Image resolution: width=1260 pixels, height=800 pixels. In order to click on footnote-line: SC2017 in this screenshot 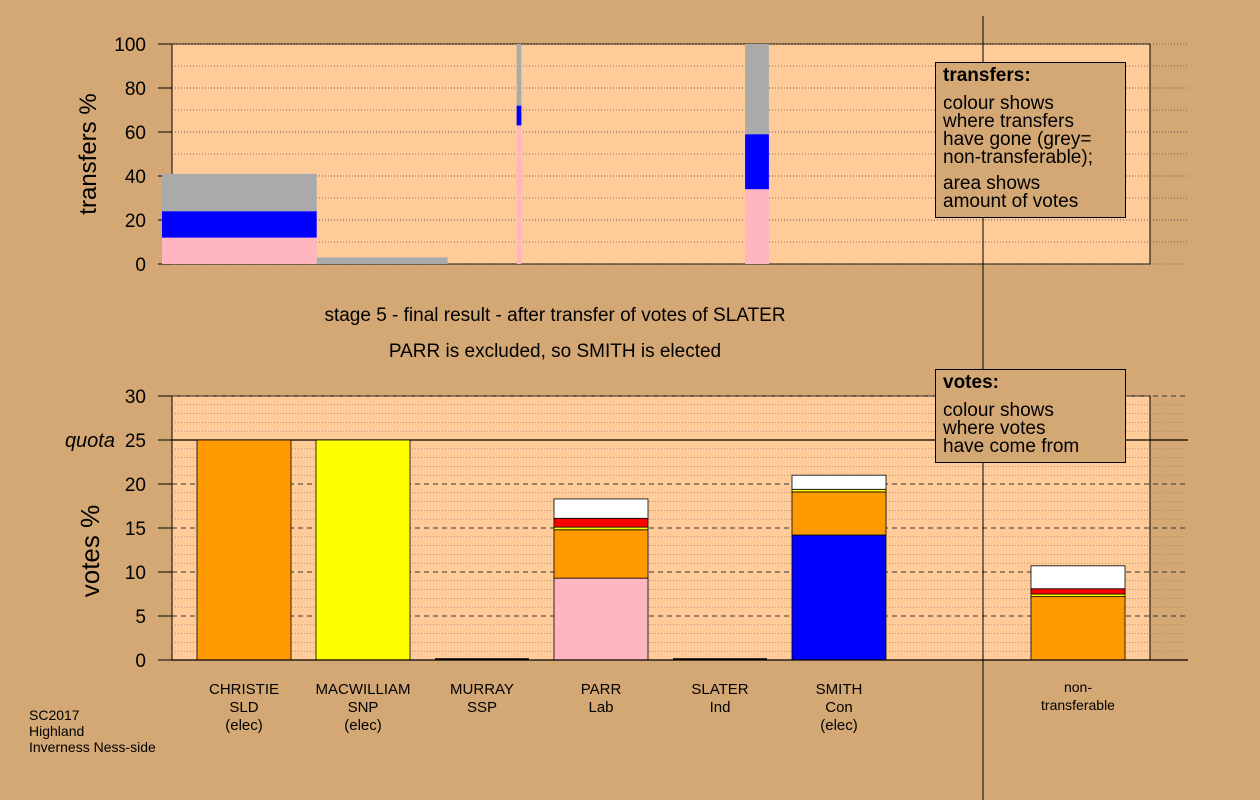, I will do `click(54, 715)`.